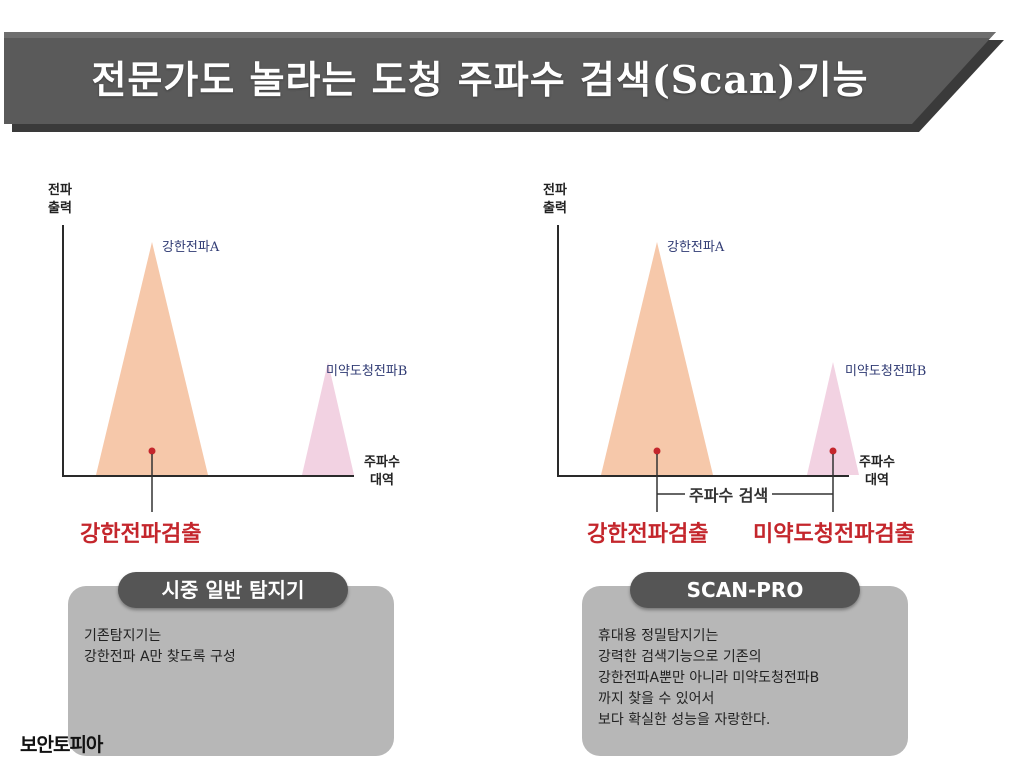 This screenshot has width=1010, height=762. Describe the element at coordinates (152, 451) in the screenshot. I see `detect-dot` at that location.